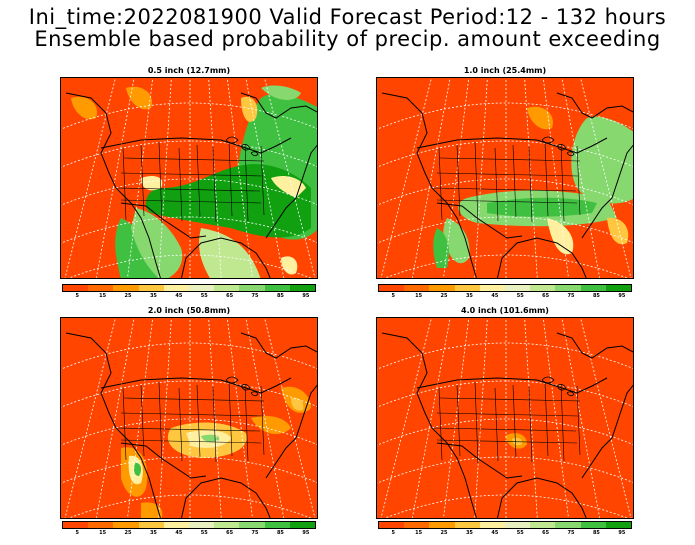 The image size is (695, 545). What do you see at coordinates (546, 296) in the screenshot?
I see `colorbar-tick-label: 65` at bounding box center [546, 296].